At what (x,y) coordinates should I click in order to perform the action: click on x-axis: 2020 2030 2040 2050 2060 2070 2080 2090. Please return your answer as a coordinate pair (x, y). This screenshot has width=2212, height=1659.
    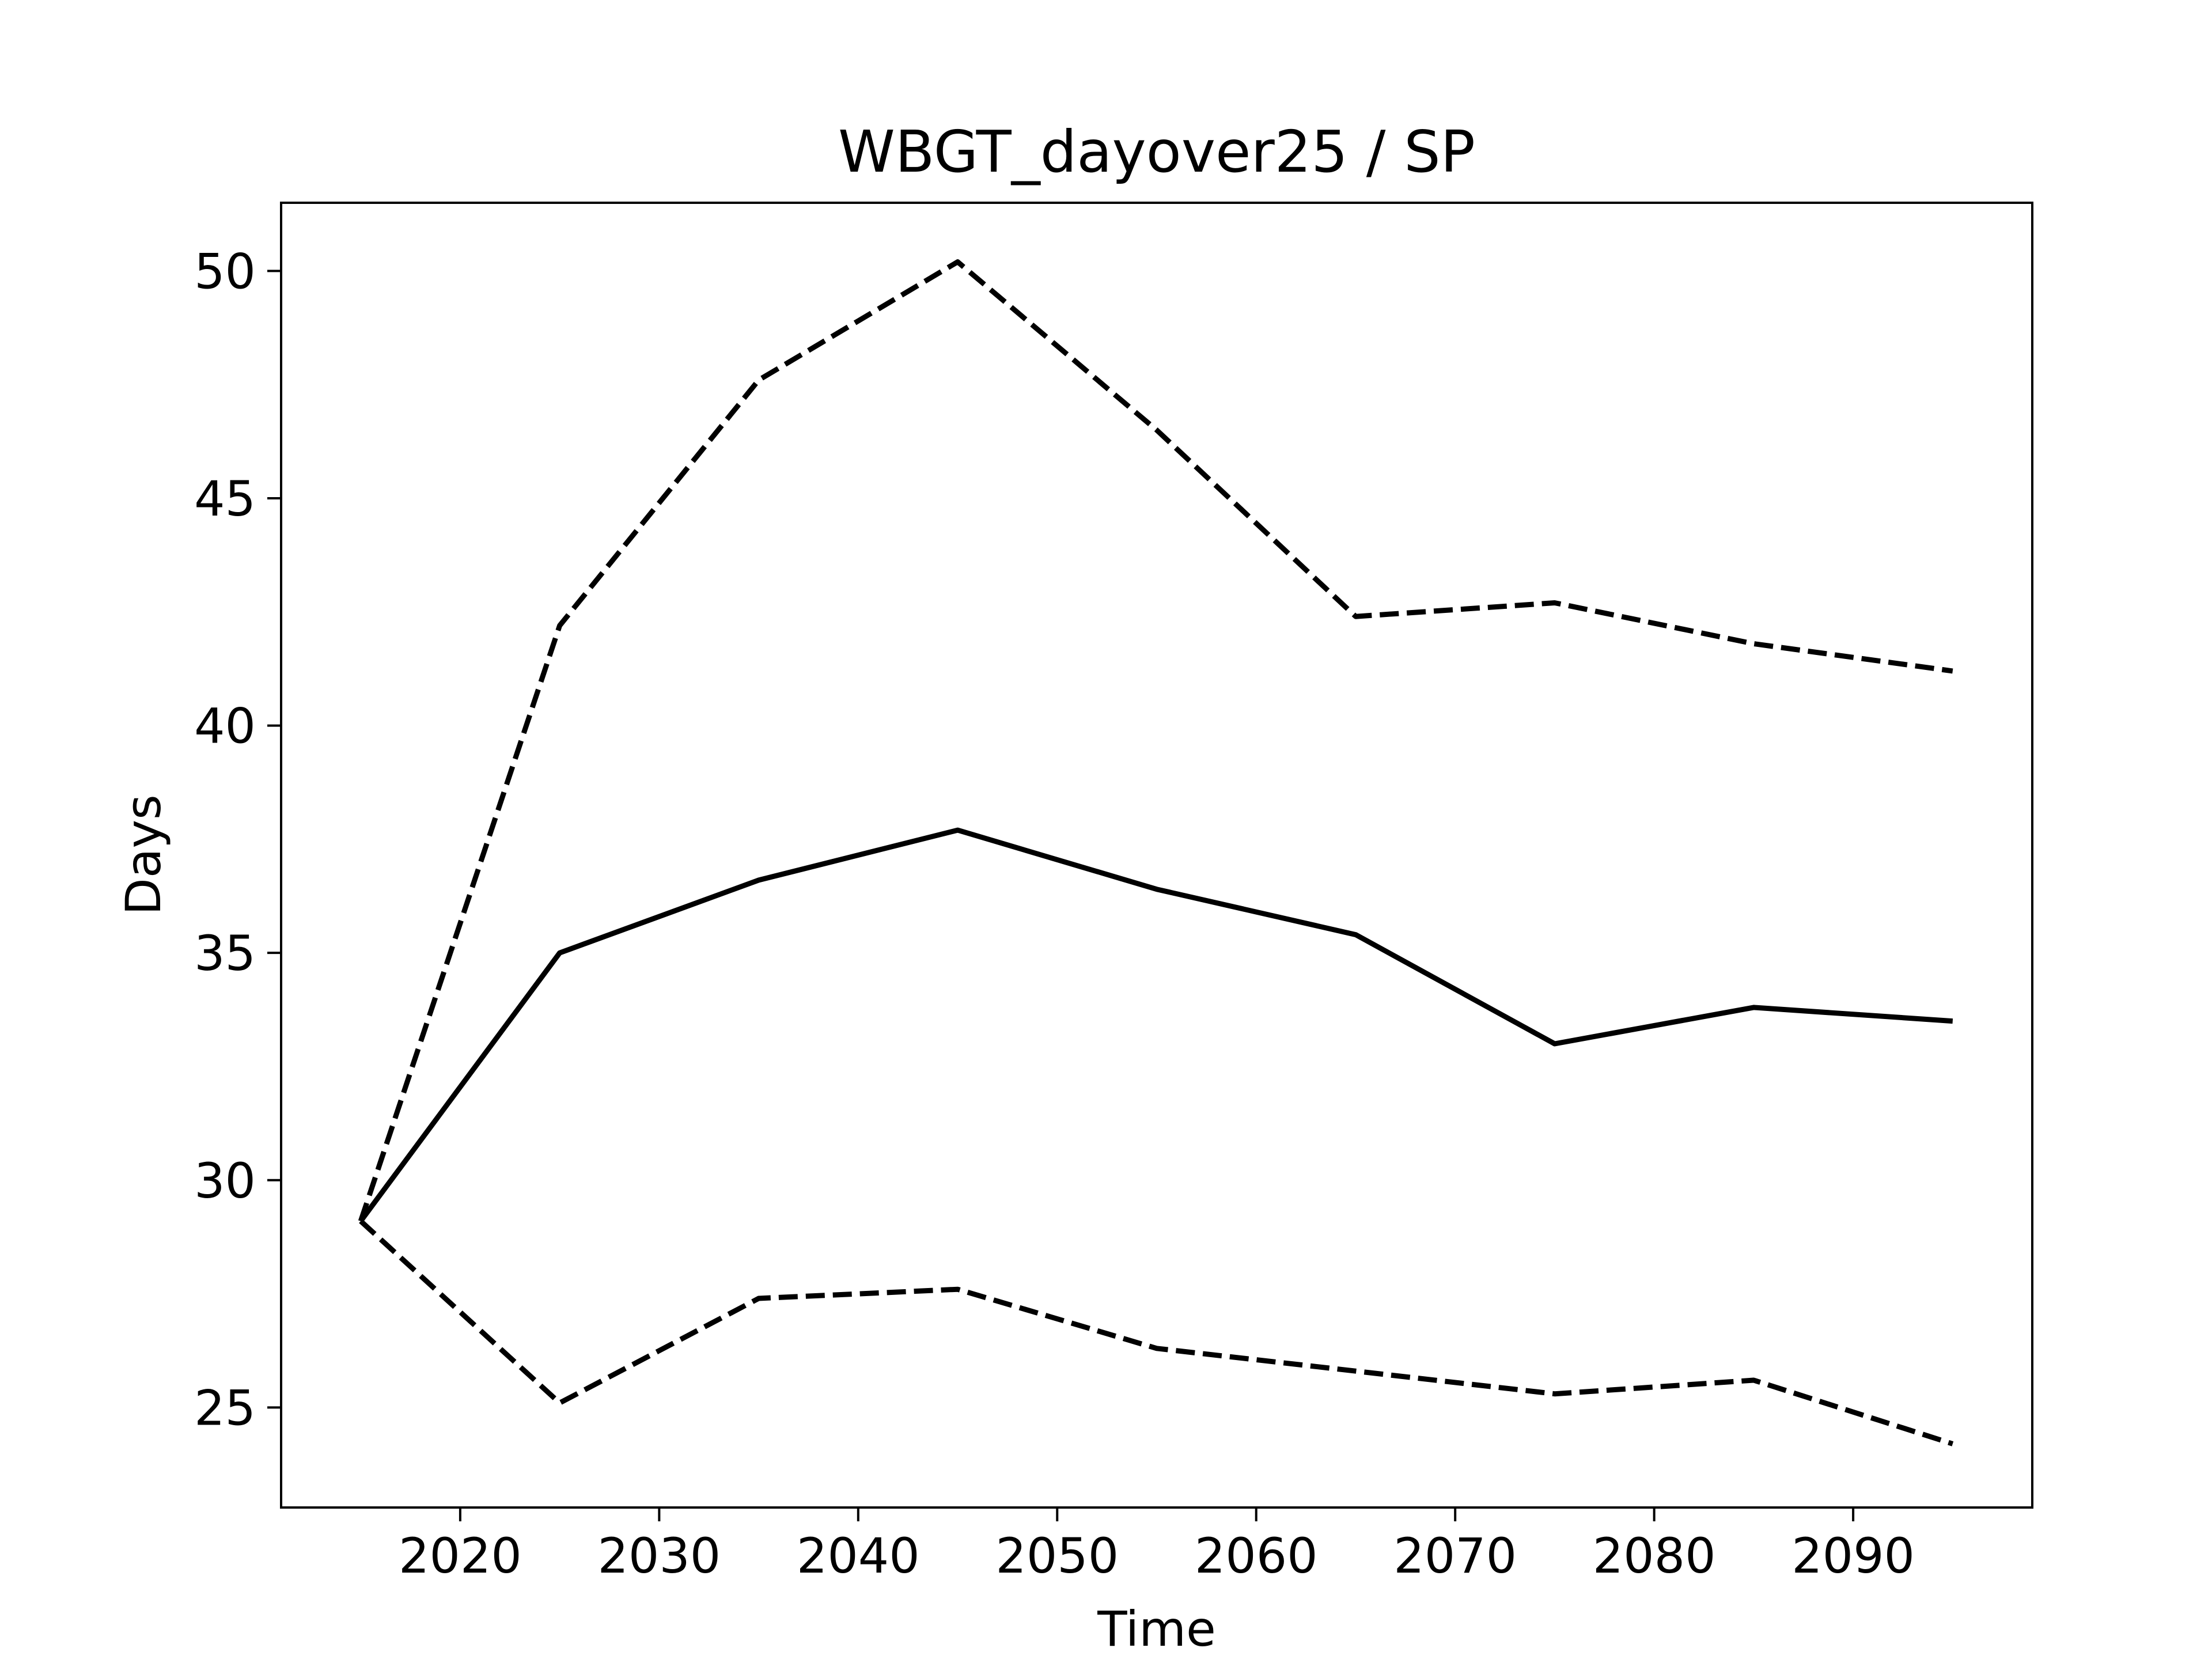
    Looking at the image, I should click on (1157, 1546).